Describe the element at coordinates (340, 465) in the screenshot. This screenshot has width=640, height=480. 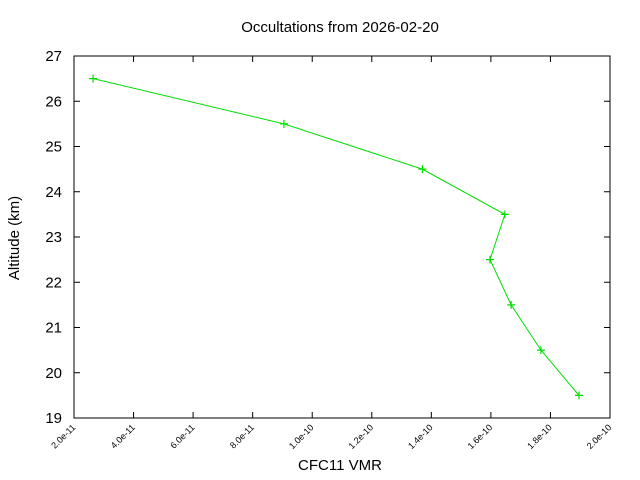
I see `x-axis-label: CFC11 VMR` at that location.